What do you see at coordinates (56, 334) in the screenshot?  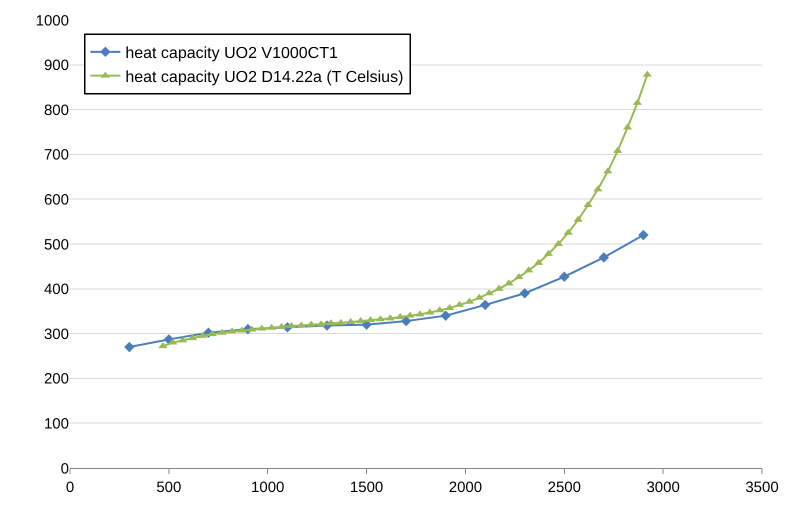 I see `y-tick-label: 300` at bounding box center [56, 334].